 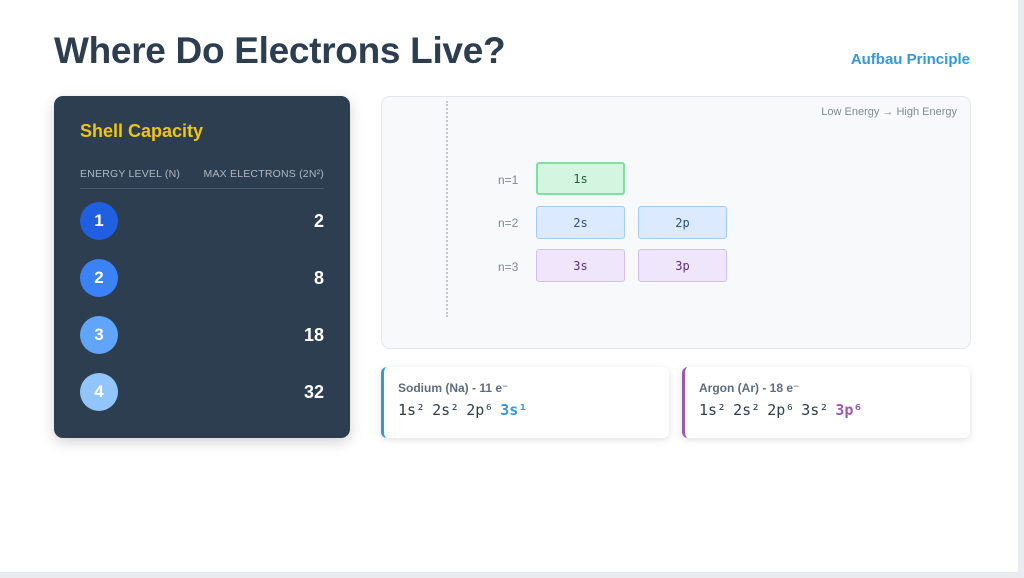 I want to click on level-label-n3: n=3, so click(x=508, y=267).